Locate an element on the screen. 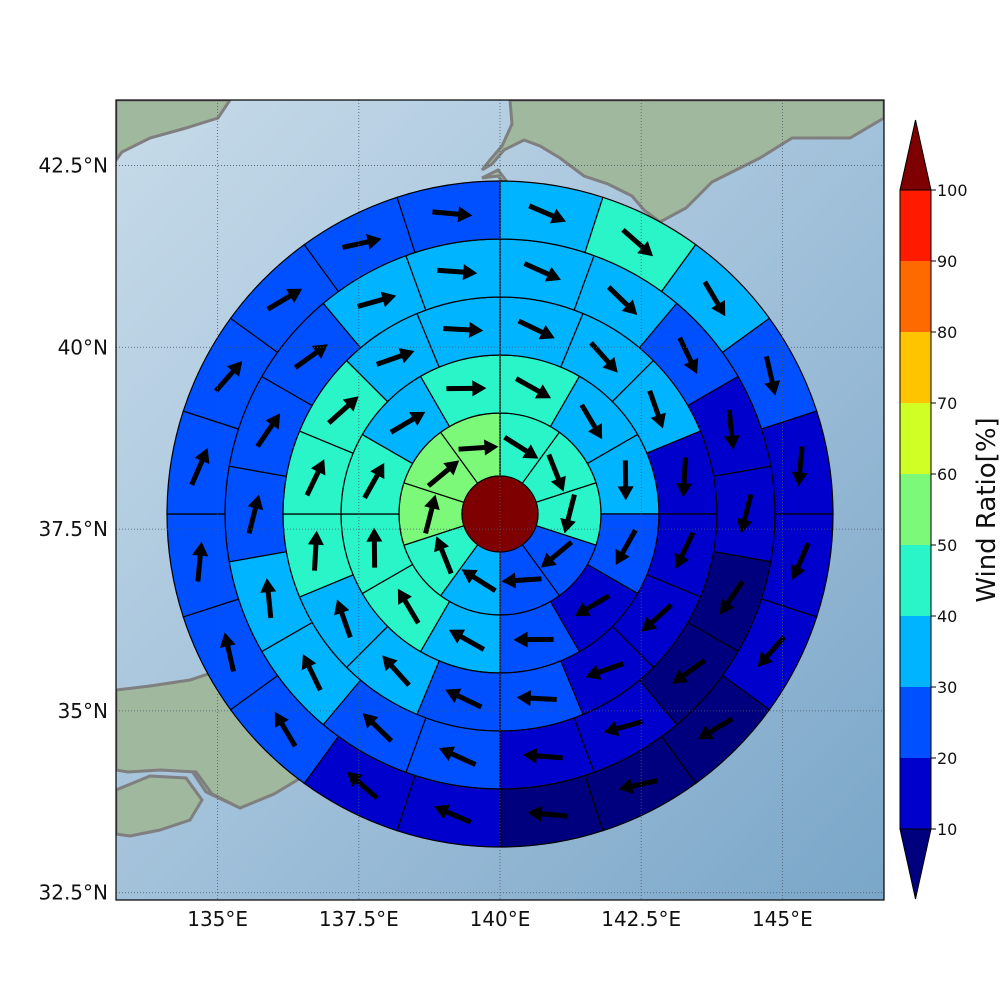  latitude-tick-label: 37.5°N is located at coordinates (74, 529).